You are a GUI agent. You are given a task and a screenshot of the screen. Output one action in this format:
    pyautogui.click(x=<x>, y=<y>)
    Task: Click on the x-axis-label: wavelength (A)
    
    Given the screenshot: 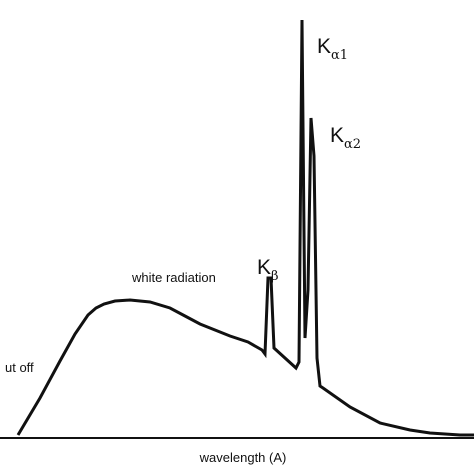 What is the action you would take?
    pyautogui.click(x=243, y=457)
    